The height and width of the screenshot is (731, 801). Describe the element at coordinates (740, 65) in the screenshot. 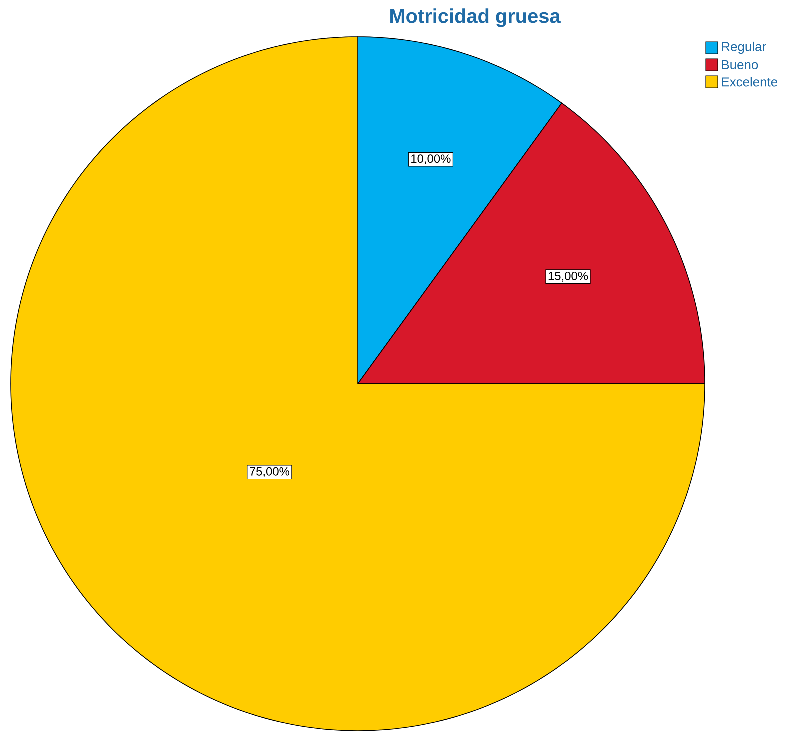

I see `legend-label: Bueno` at that location.